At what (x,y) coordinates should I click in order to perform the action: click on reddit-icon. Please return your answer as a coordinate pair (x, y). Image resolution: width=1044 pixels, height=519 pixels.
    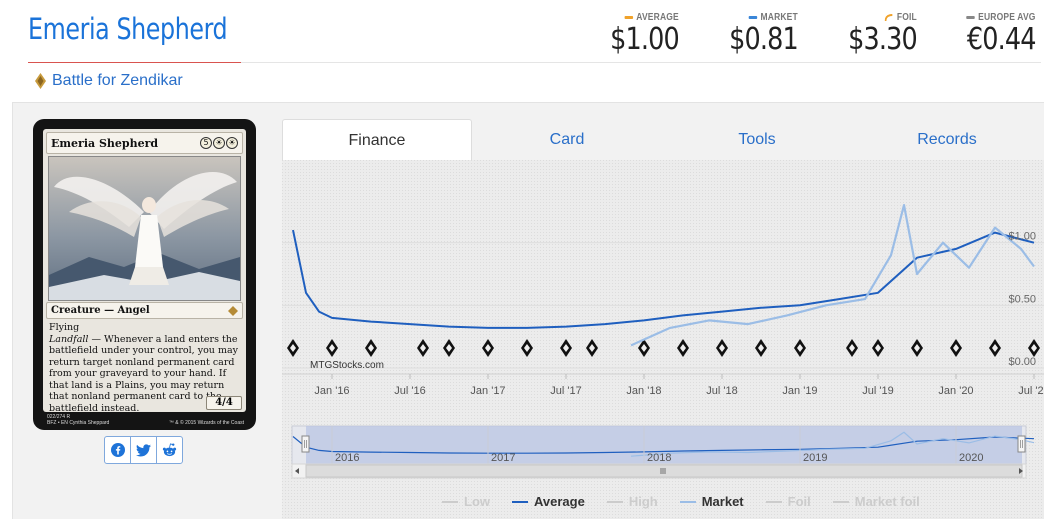
    Looking at the image, I should click on (169, 450).